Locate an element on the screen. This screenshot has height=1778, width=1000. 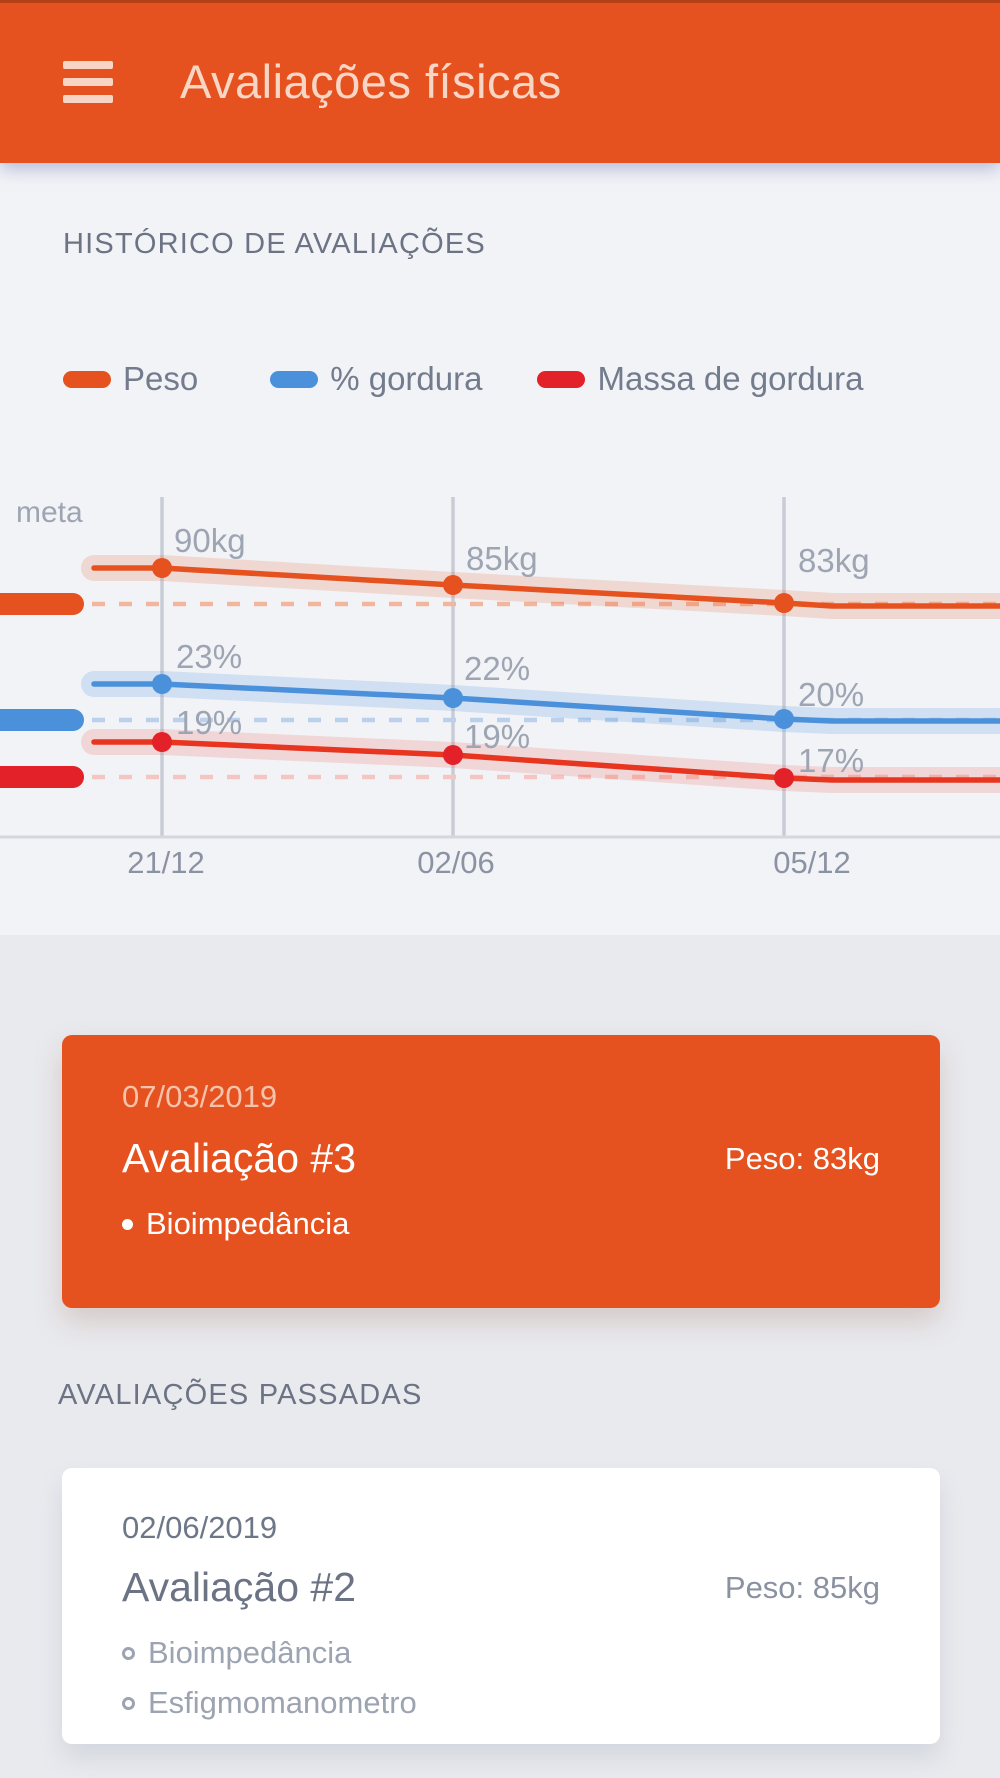
method-list: Bioimpedância is located at coordinates (501, 1224).